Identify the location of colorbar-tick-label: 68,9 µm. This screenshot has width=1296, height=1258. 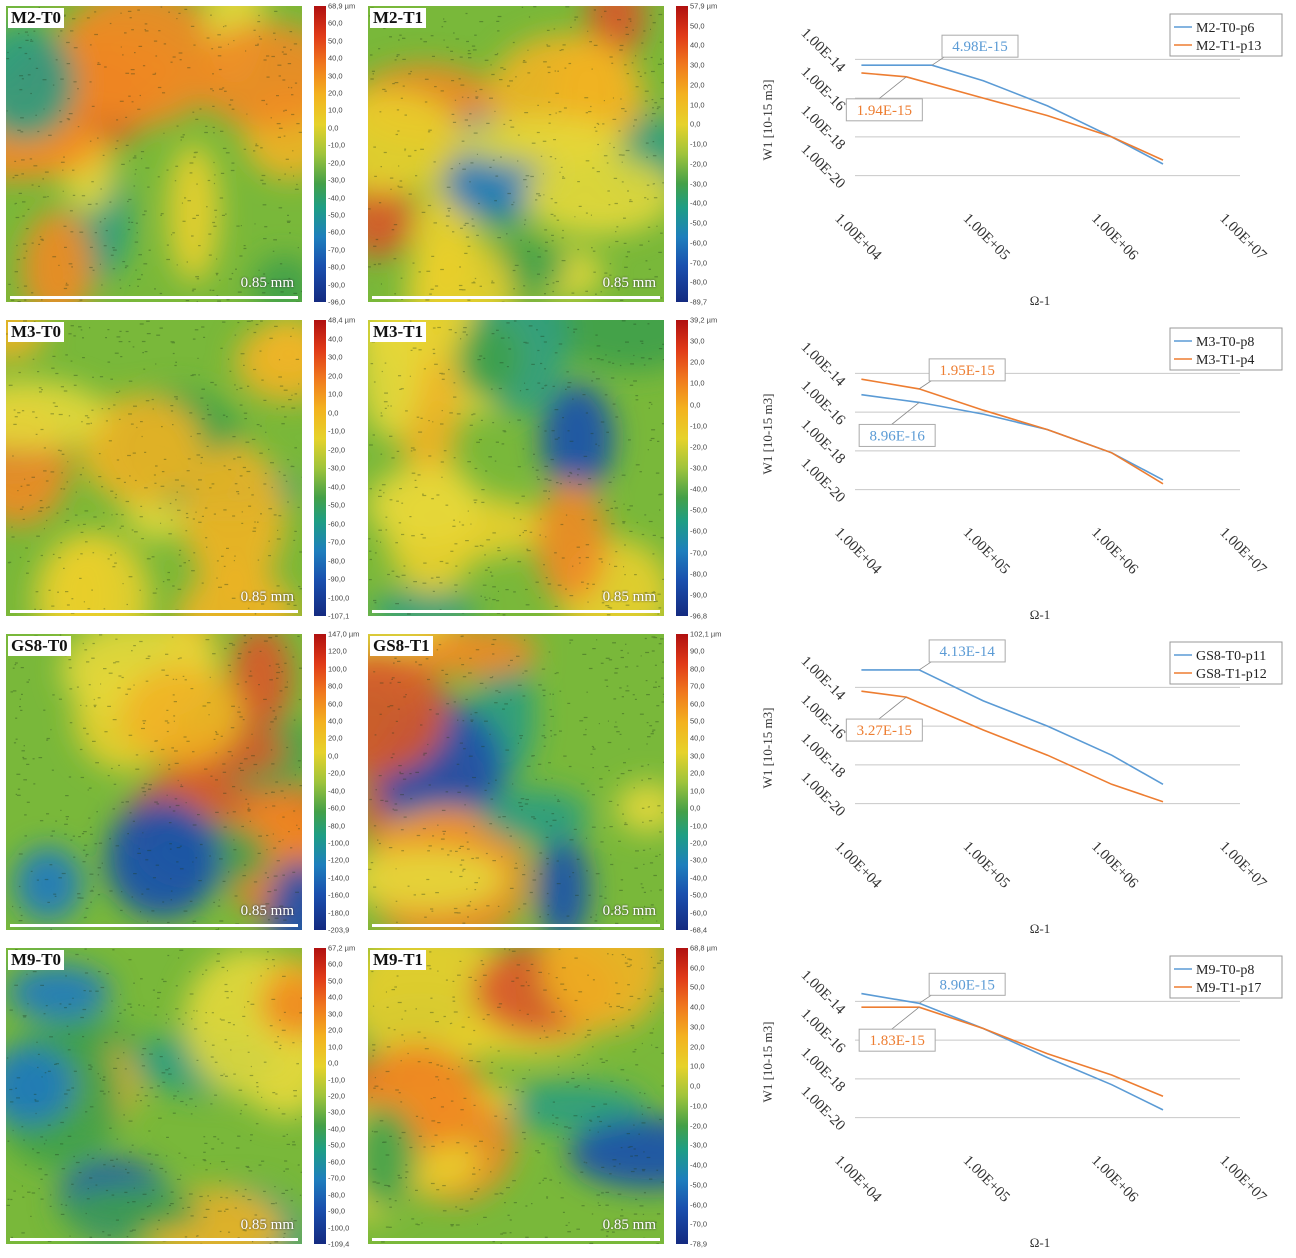
(342, 6).